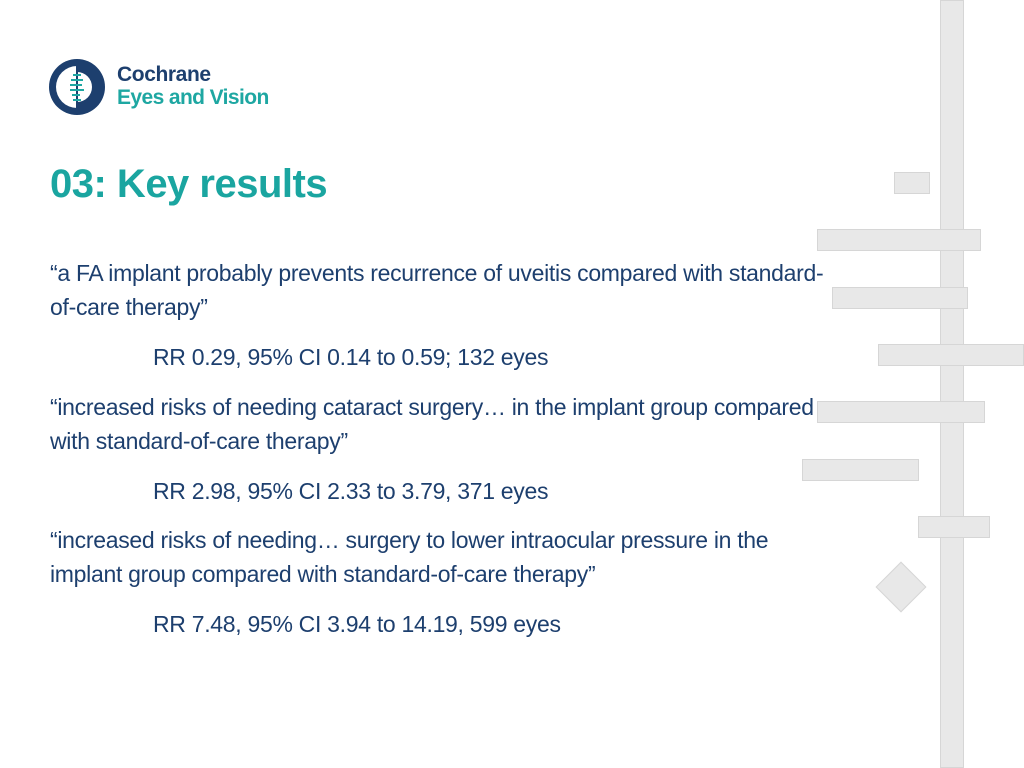 The image size is (1024, 768). Describe the element at coordinates (357, 624) in the screenshot. I see `result-stat-iop-surgery: RR 7.48, 95% CI 3.94 to 14.19, 599 eyes` at that location.